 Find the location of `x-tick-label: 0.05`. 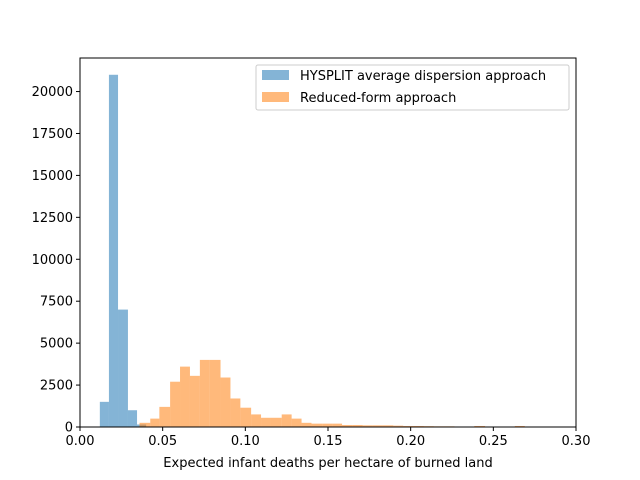

x-tick-label: 0.05 is located at coordinates (162, 441).